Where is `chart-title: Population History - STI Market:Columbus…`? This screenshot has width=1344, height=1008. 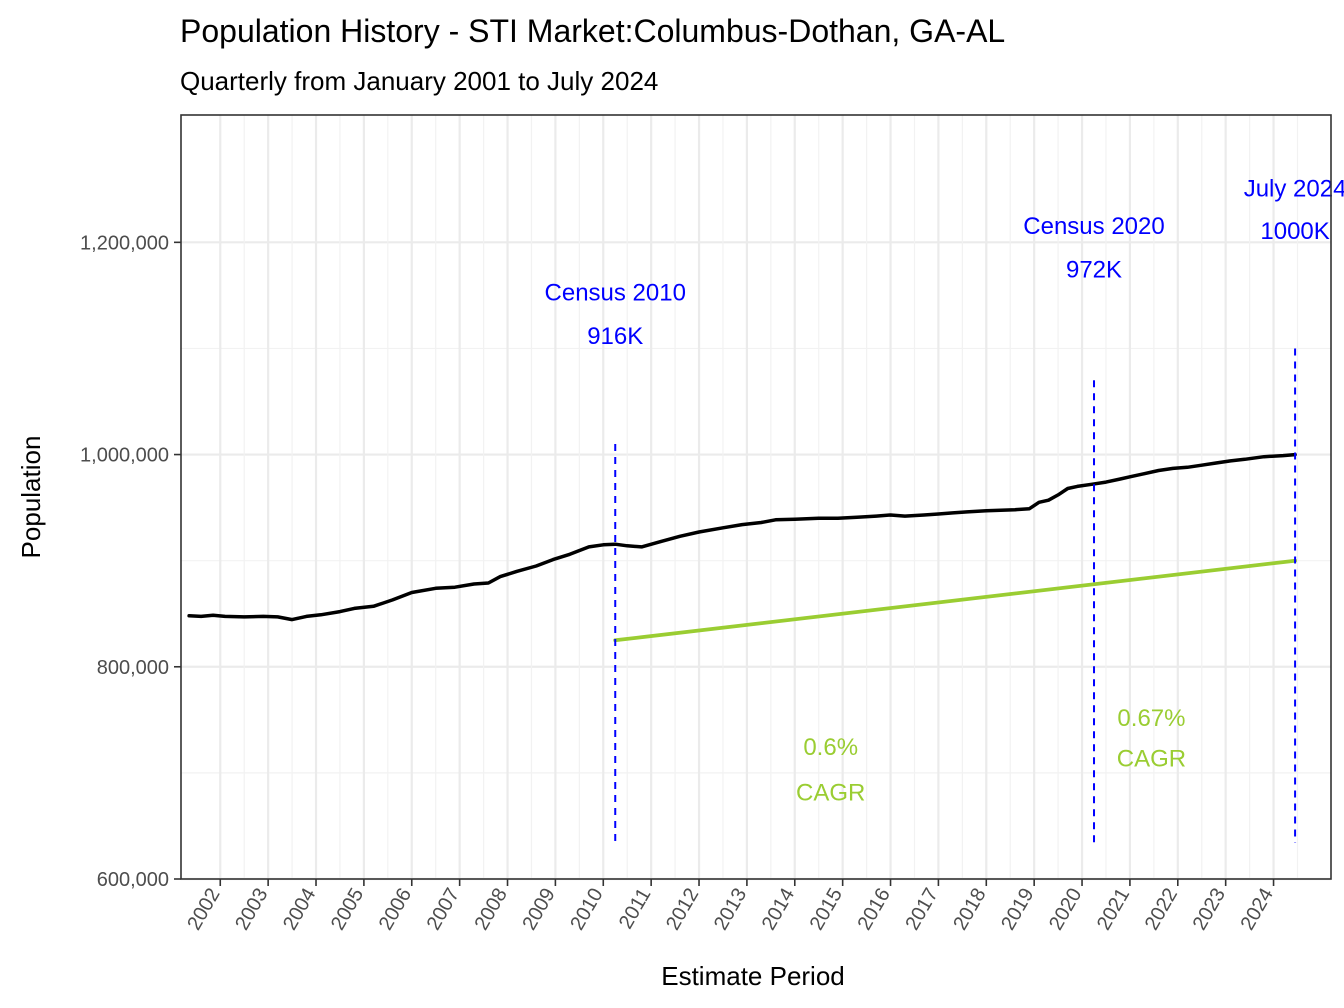
chart-title: Population History - STI Market:Columbus… is located at coordinates (592, 31).